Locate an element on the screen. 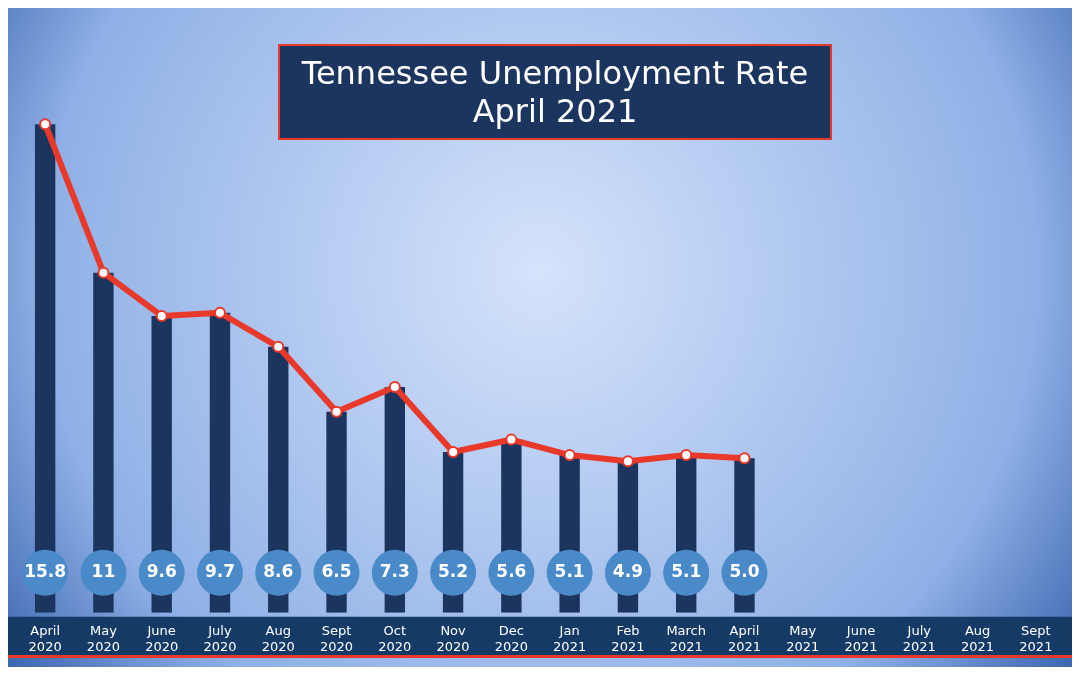  x-tick-label: May 2020 is located at coordinates (103, 638).